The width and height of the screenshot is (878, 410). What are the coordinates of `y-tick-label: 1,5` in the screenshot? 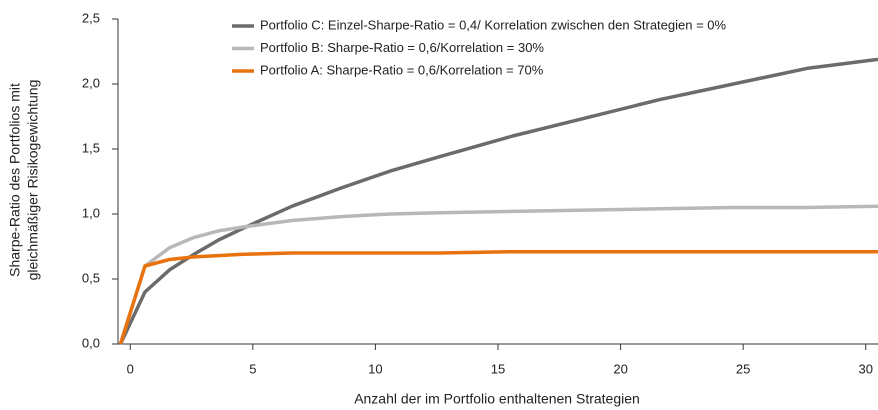 It's located at (91, 147).